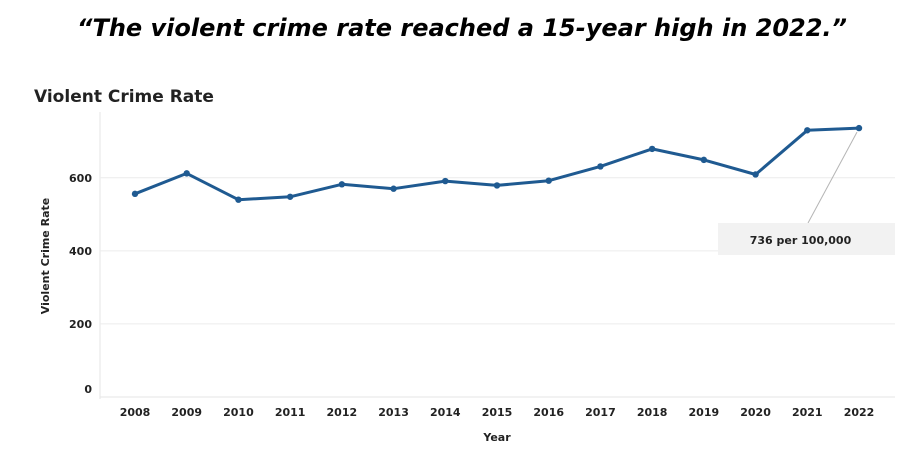  What do you see at coordinates (806, 193) in the screenshot?
I see `annotation: 736 per 100,000` at bounding box center [806, 193].